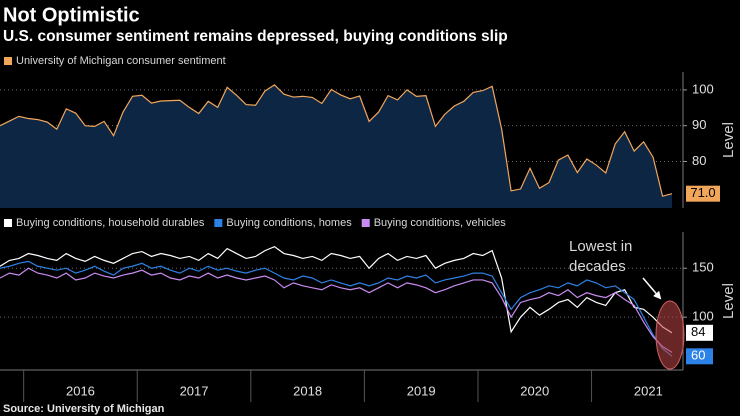 This screenshot has width=740, height=416. Describe the element at coordinates (289, 223) in the screenshot. I see `legend-label: Buying conditions, homes` at that location.